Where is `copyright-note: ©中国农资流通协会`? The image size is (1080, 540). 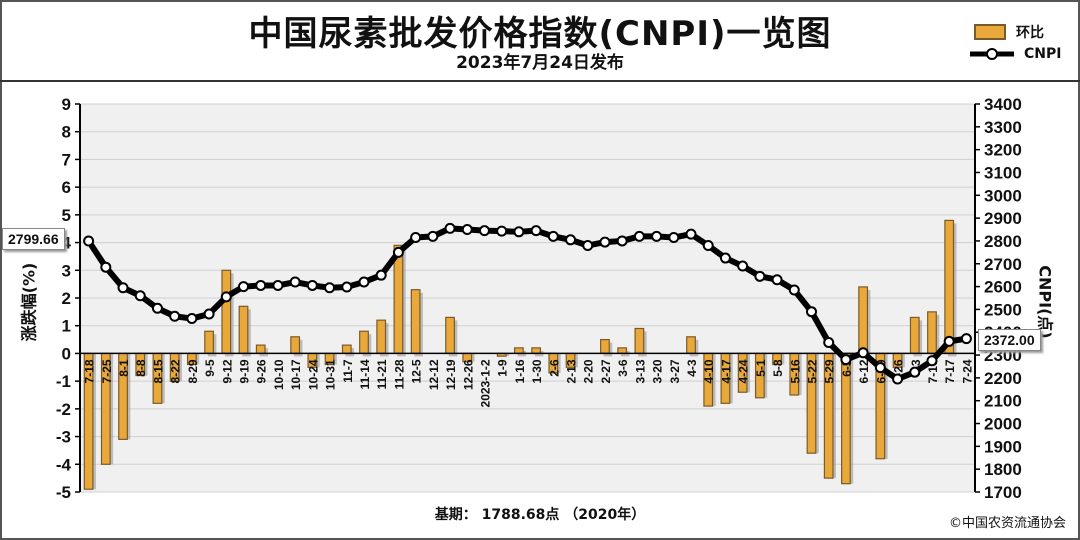 copyright-note: ©中国农资流通协会 is located at coordinates (1007, 523).